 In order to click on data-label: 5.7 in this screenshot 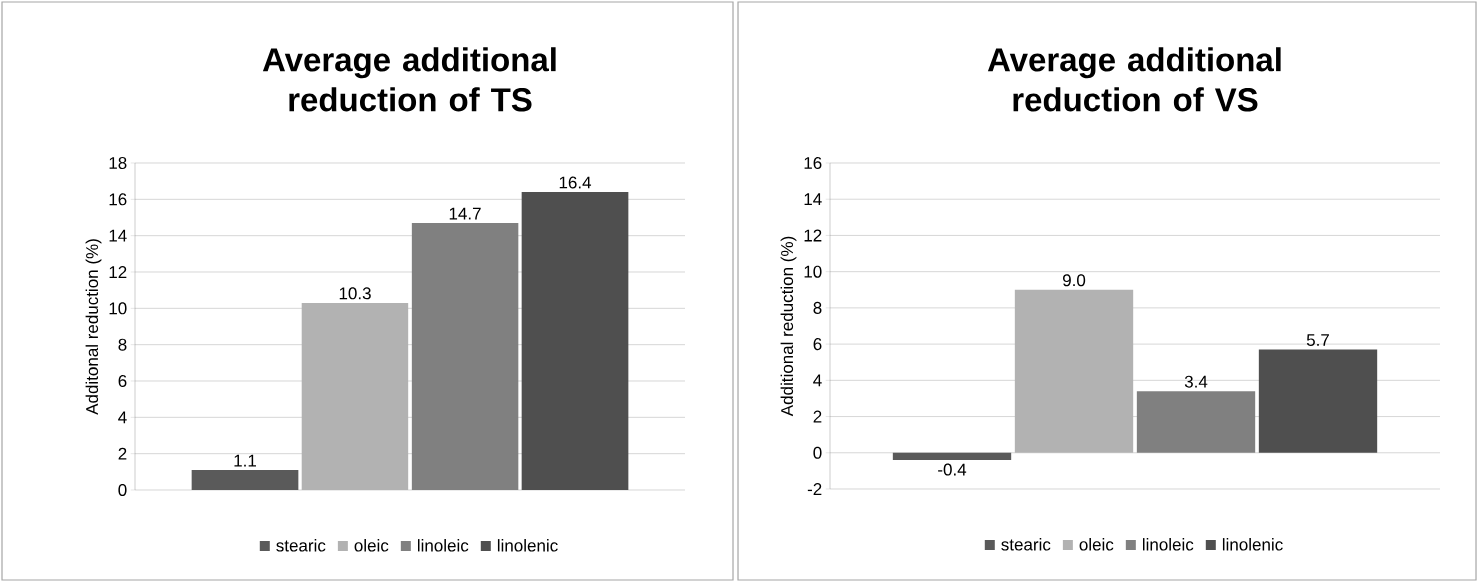, I will do `click(1317, 340)`.